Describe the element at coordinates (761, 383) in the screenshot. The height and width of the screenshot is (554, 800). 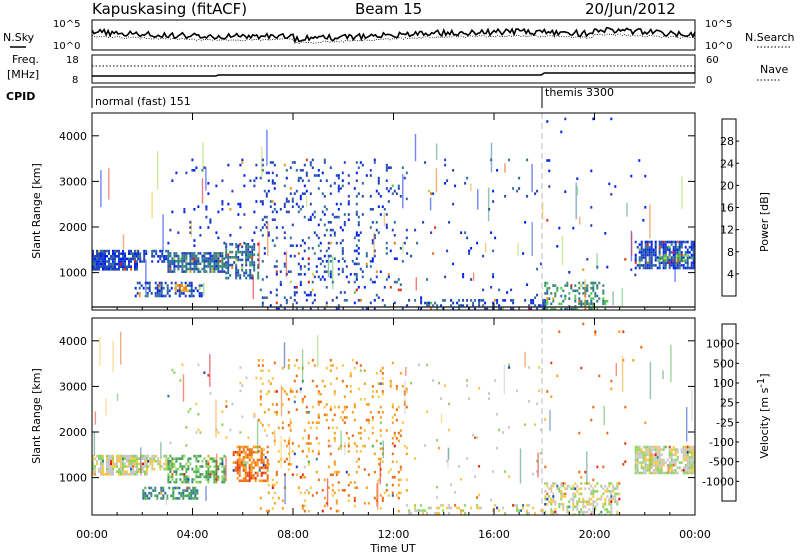
I see `velocity-colorbar-label-sup: -1` at that location.